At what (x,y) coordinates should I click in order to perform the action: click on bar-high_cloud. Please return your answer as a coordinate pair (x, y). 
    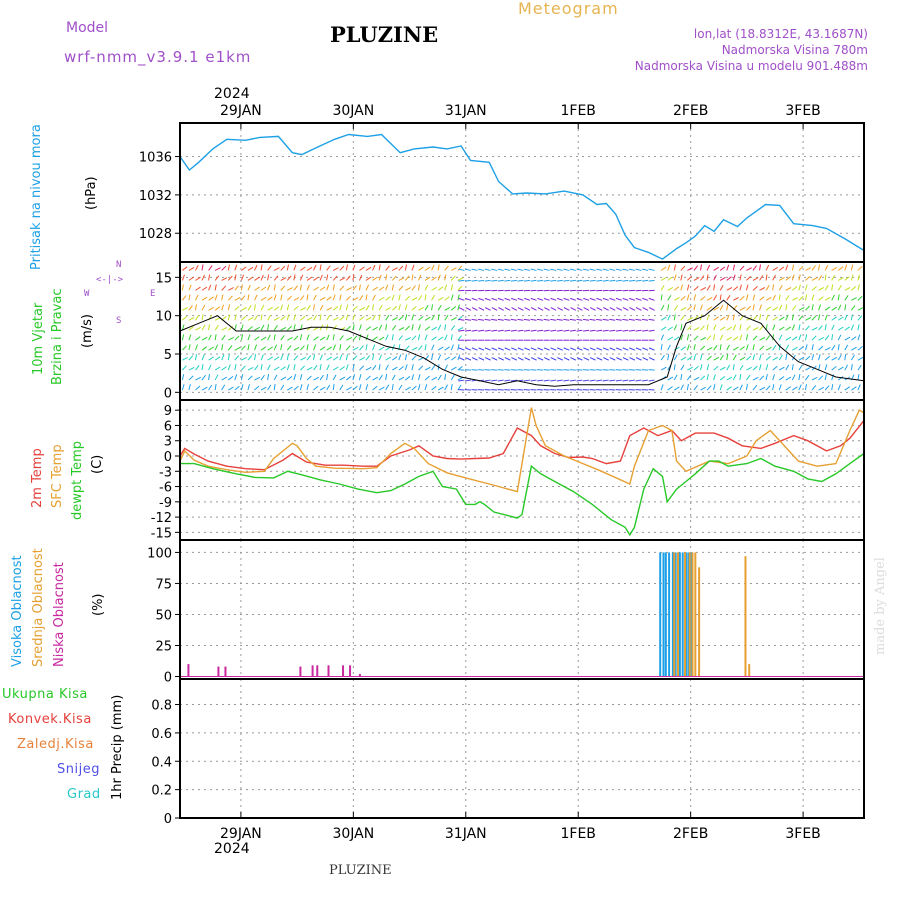
    Looking at the image, I should click on (669, 614).